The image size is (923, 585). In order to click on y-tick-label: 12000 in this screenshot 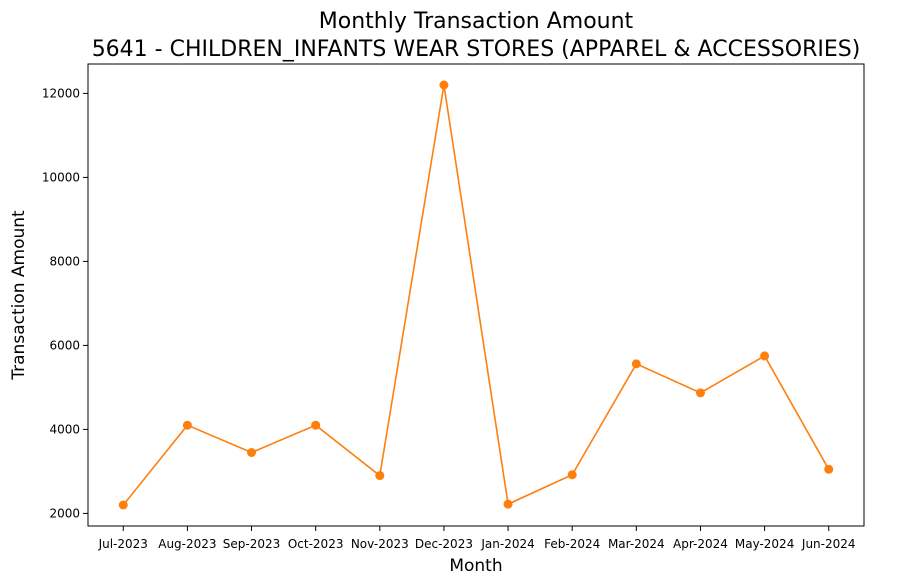, I will do `click(61, 93)`.